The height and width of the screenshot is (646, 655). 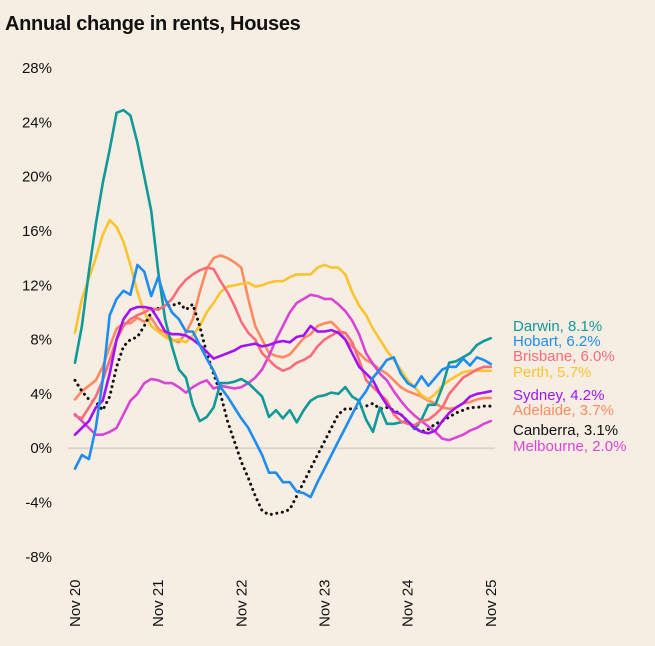 I want to click on legend-label-perth: Perth, 5.7%, so click(x=552, y=372).